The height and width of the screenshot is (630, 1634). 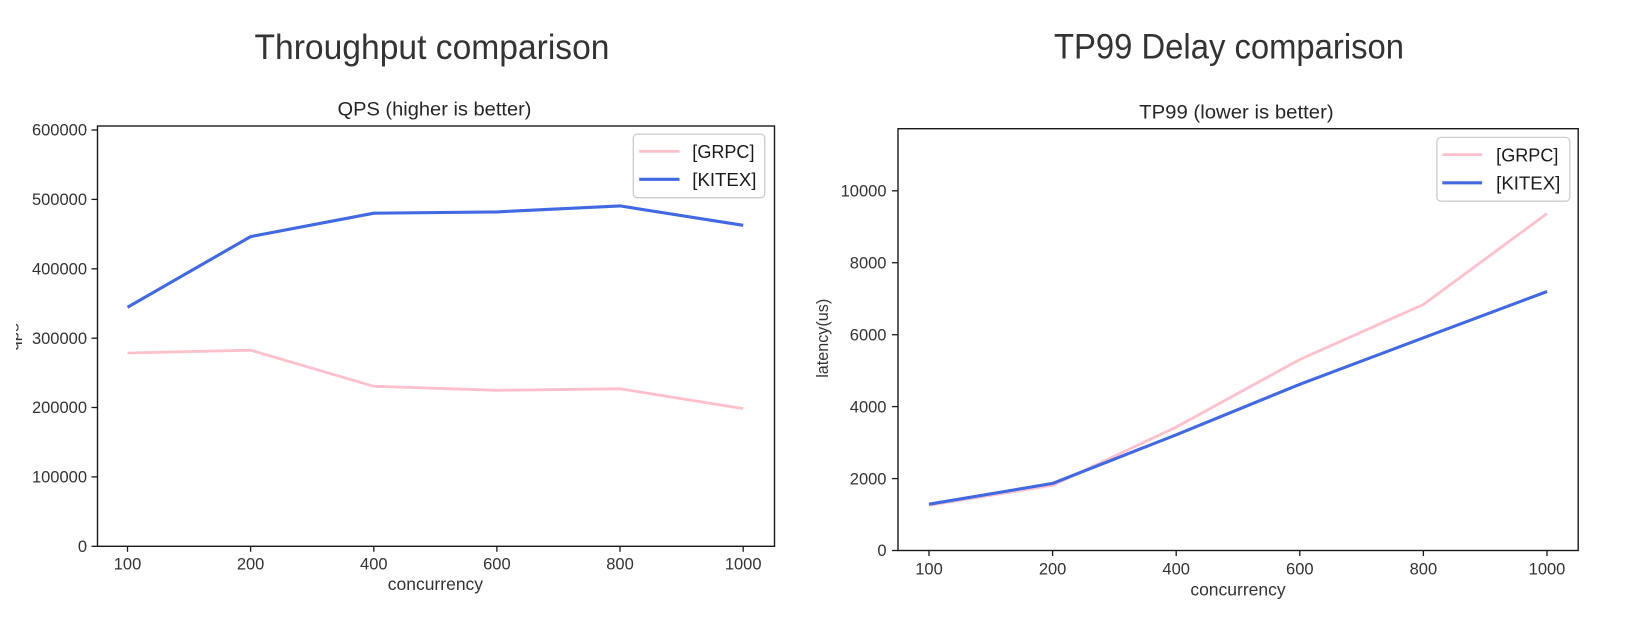 I want to click on svg-text: QPS (higher is better), so click(x=435, y=110).